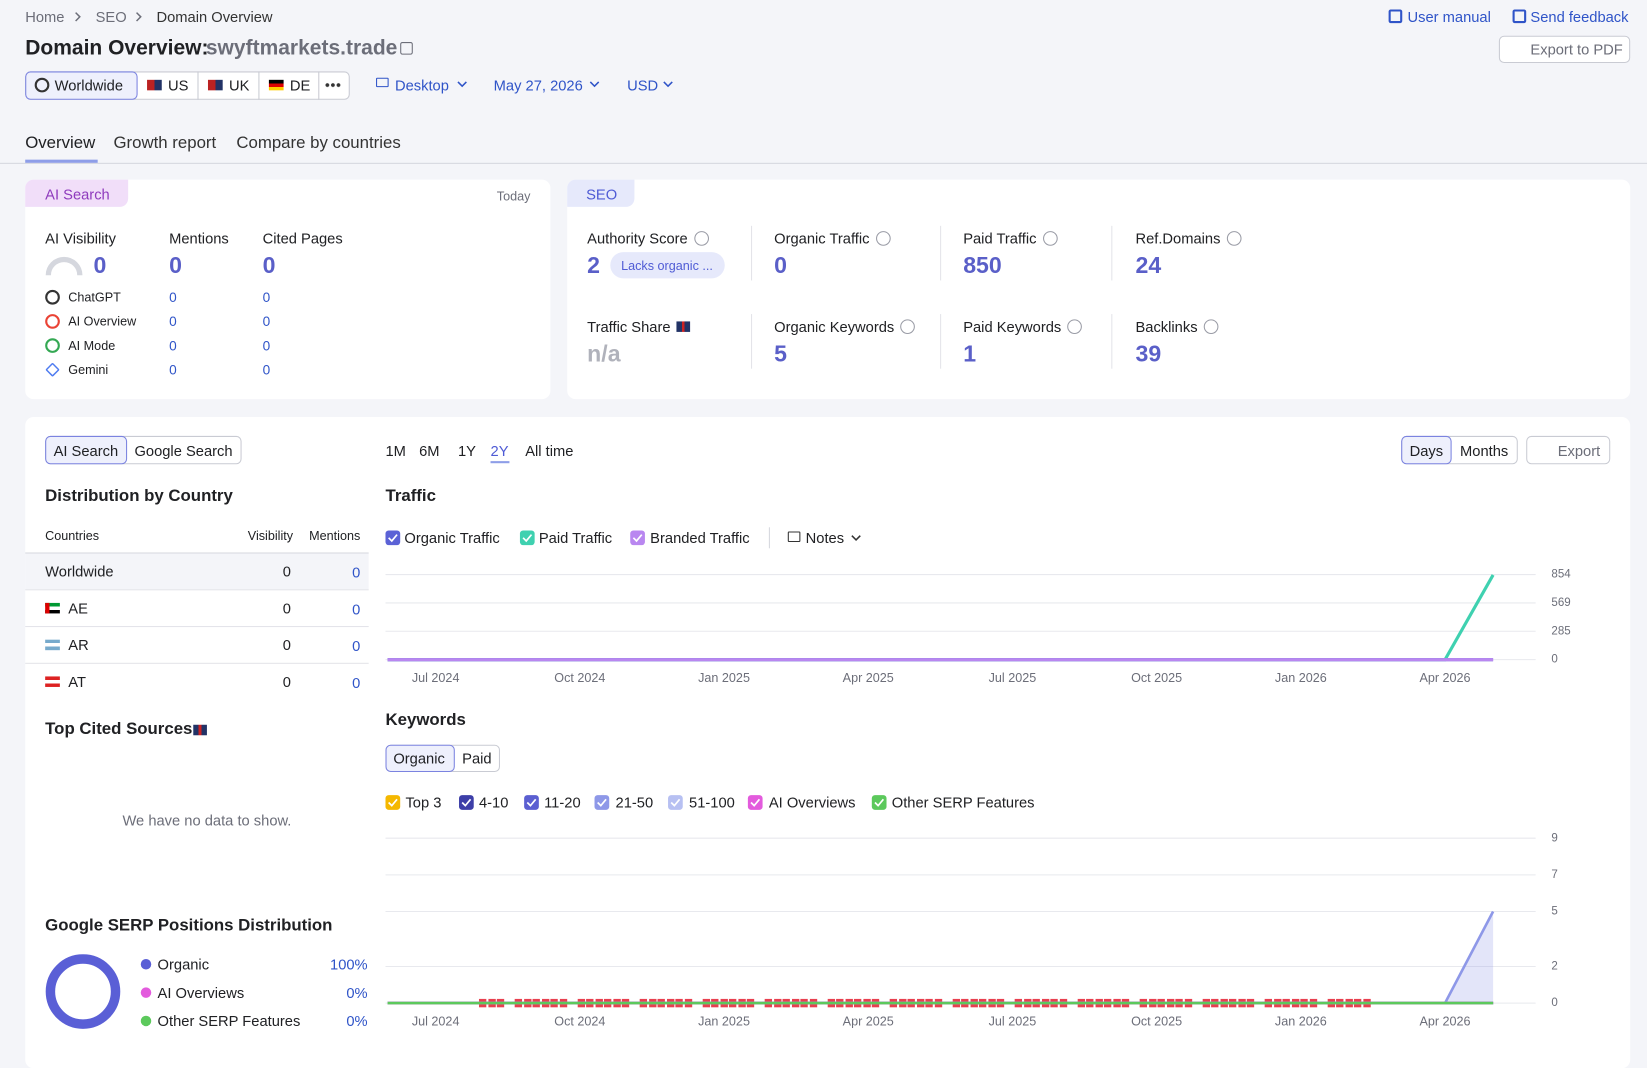 Image resolution: width=1647 pixels, height=1068 pixels. Describe the element at coordinates (178, 85) in the screenshot. I see `region-option: US` at that location.